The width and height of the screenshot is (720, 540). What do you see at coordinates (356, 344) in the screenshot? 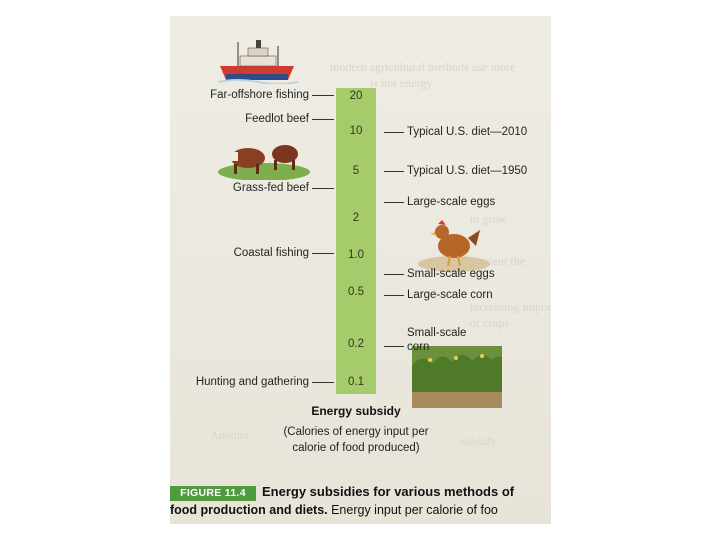
I see `scale-value-0-2: 0.2` at bounding box center [356, 344].